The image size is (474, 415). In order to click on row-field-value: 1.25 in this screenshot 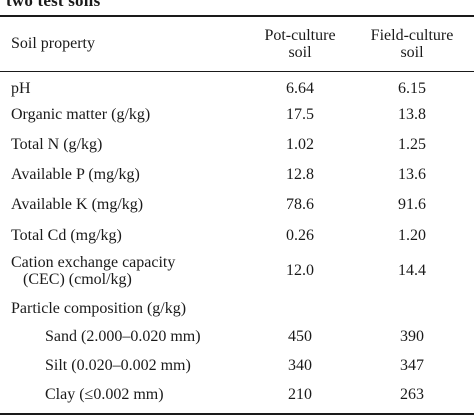, I will do `click(412, 144)`.